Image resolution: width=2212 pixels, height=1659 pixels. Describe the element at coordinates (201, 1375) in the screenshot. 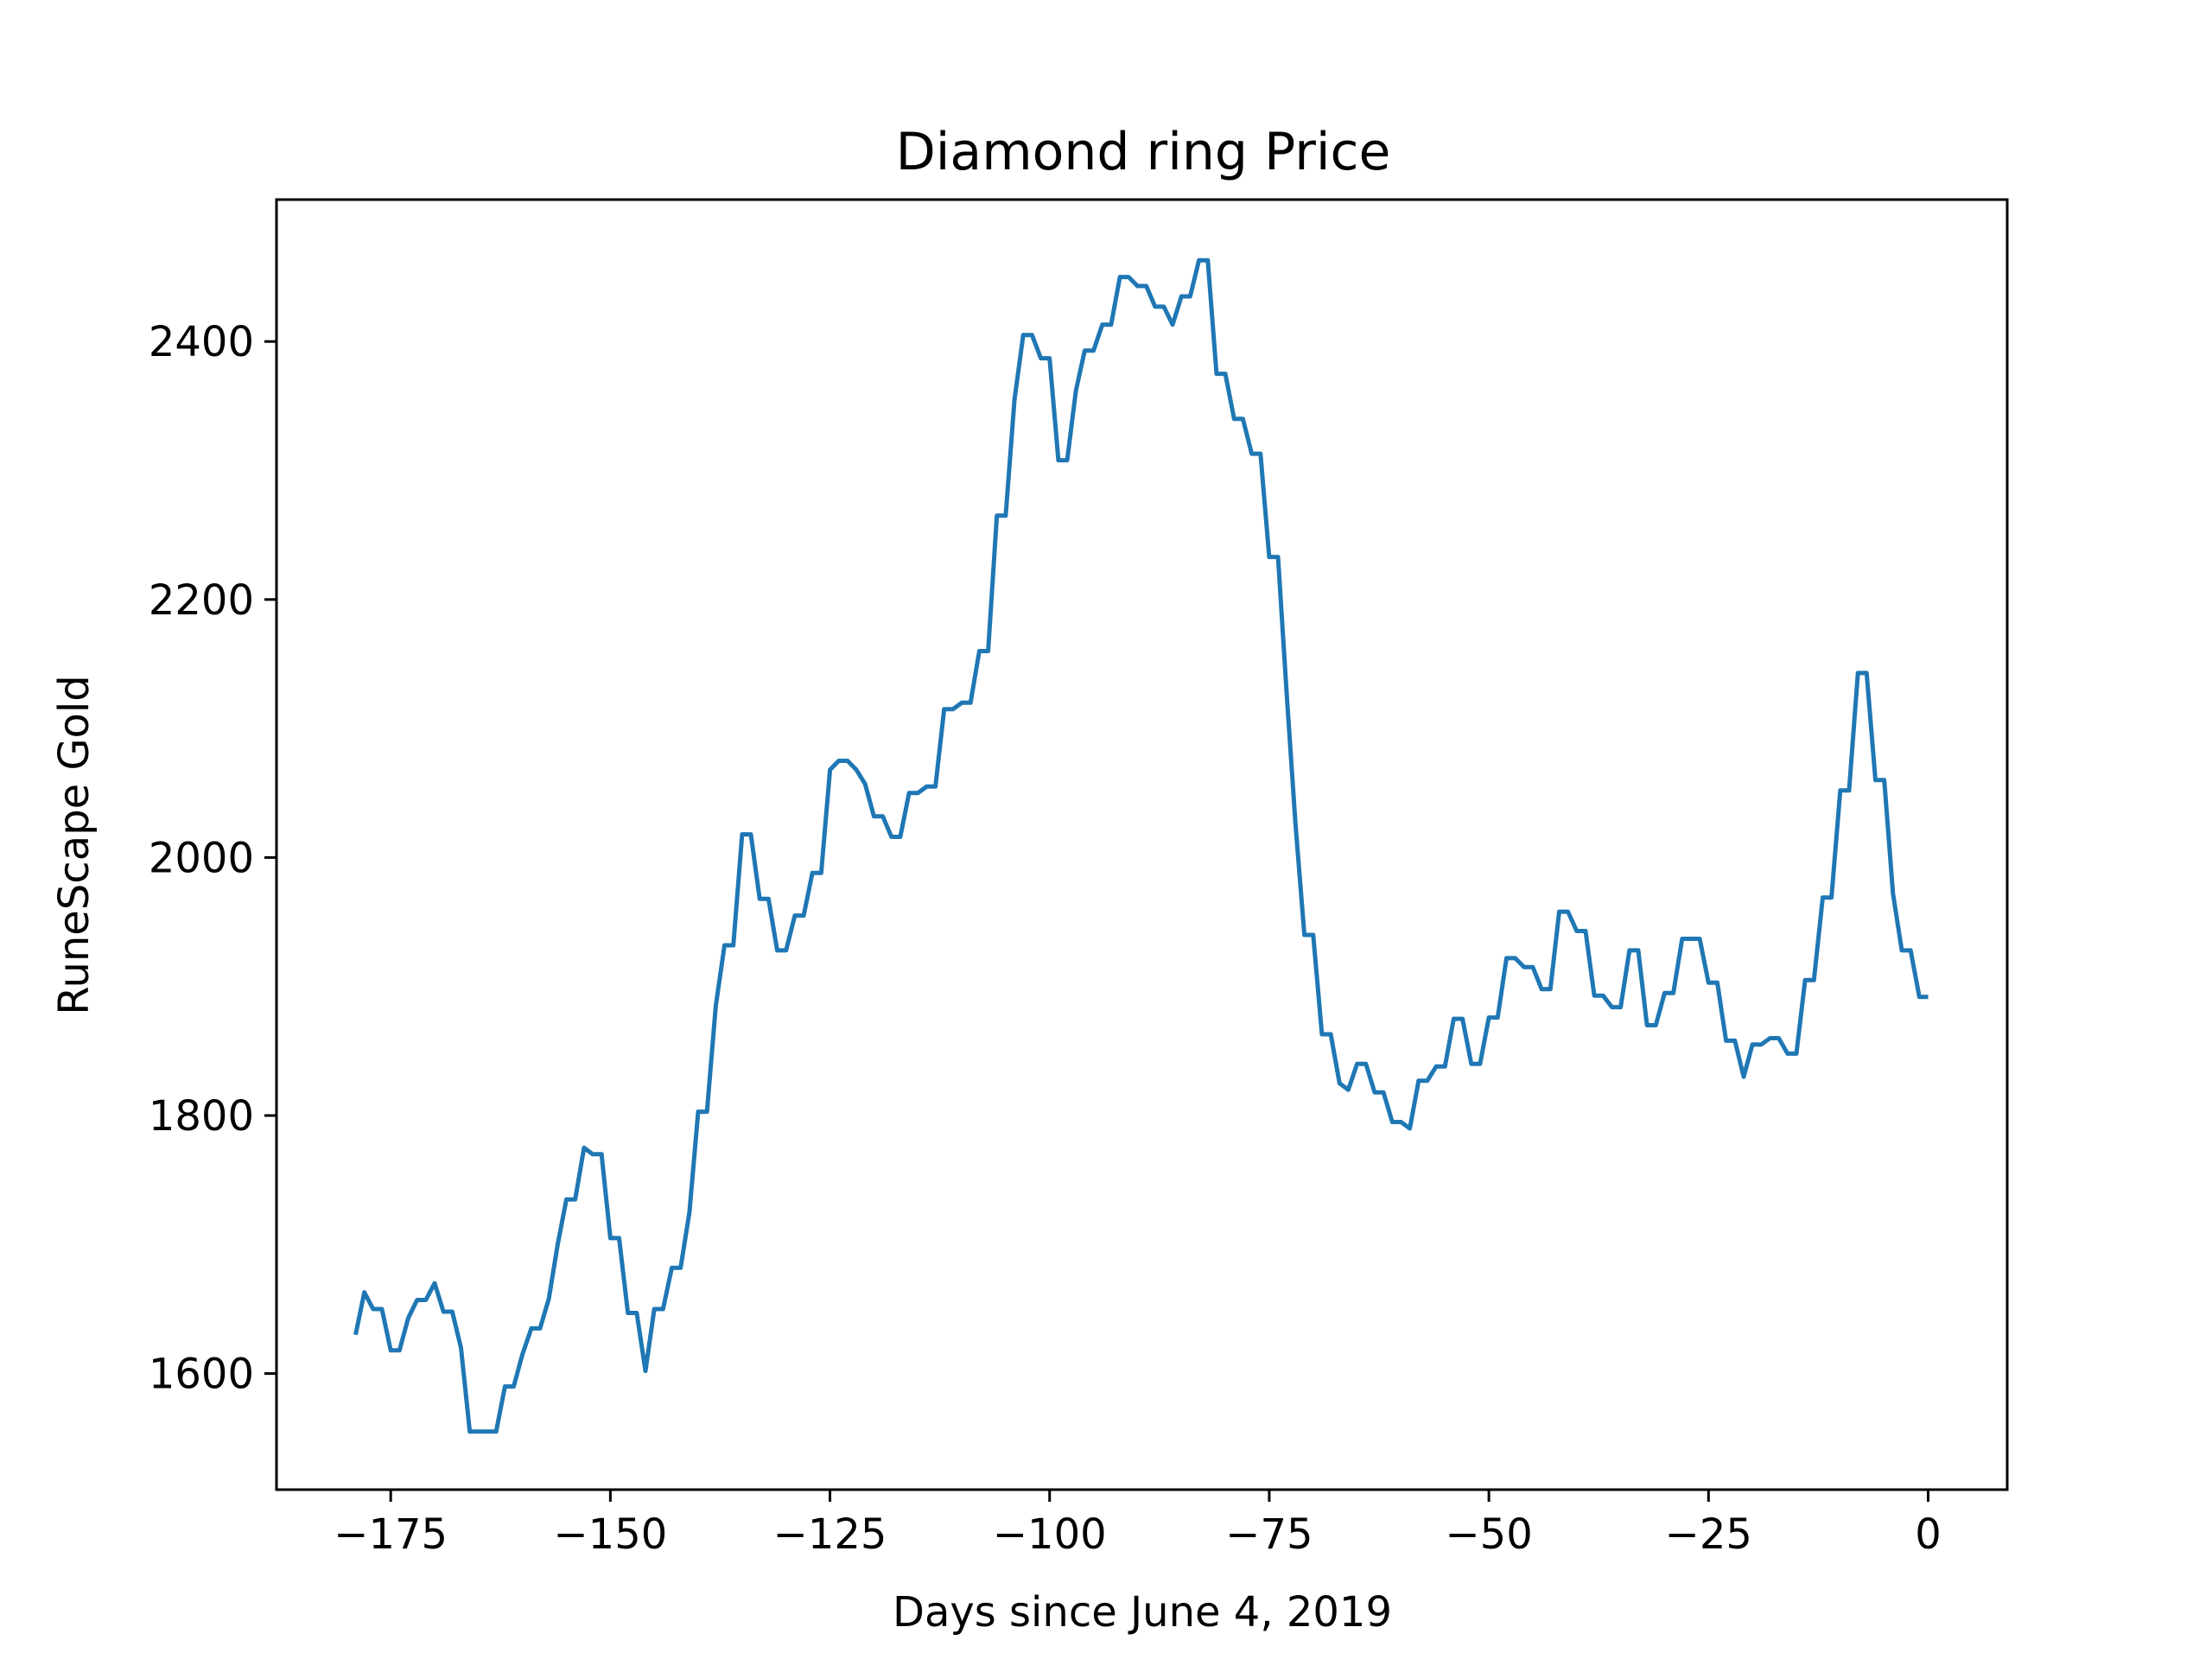

I see `y-tick-label: 1600` at that location.